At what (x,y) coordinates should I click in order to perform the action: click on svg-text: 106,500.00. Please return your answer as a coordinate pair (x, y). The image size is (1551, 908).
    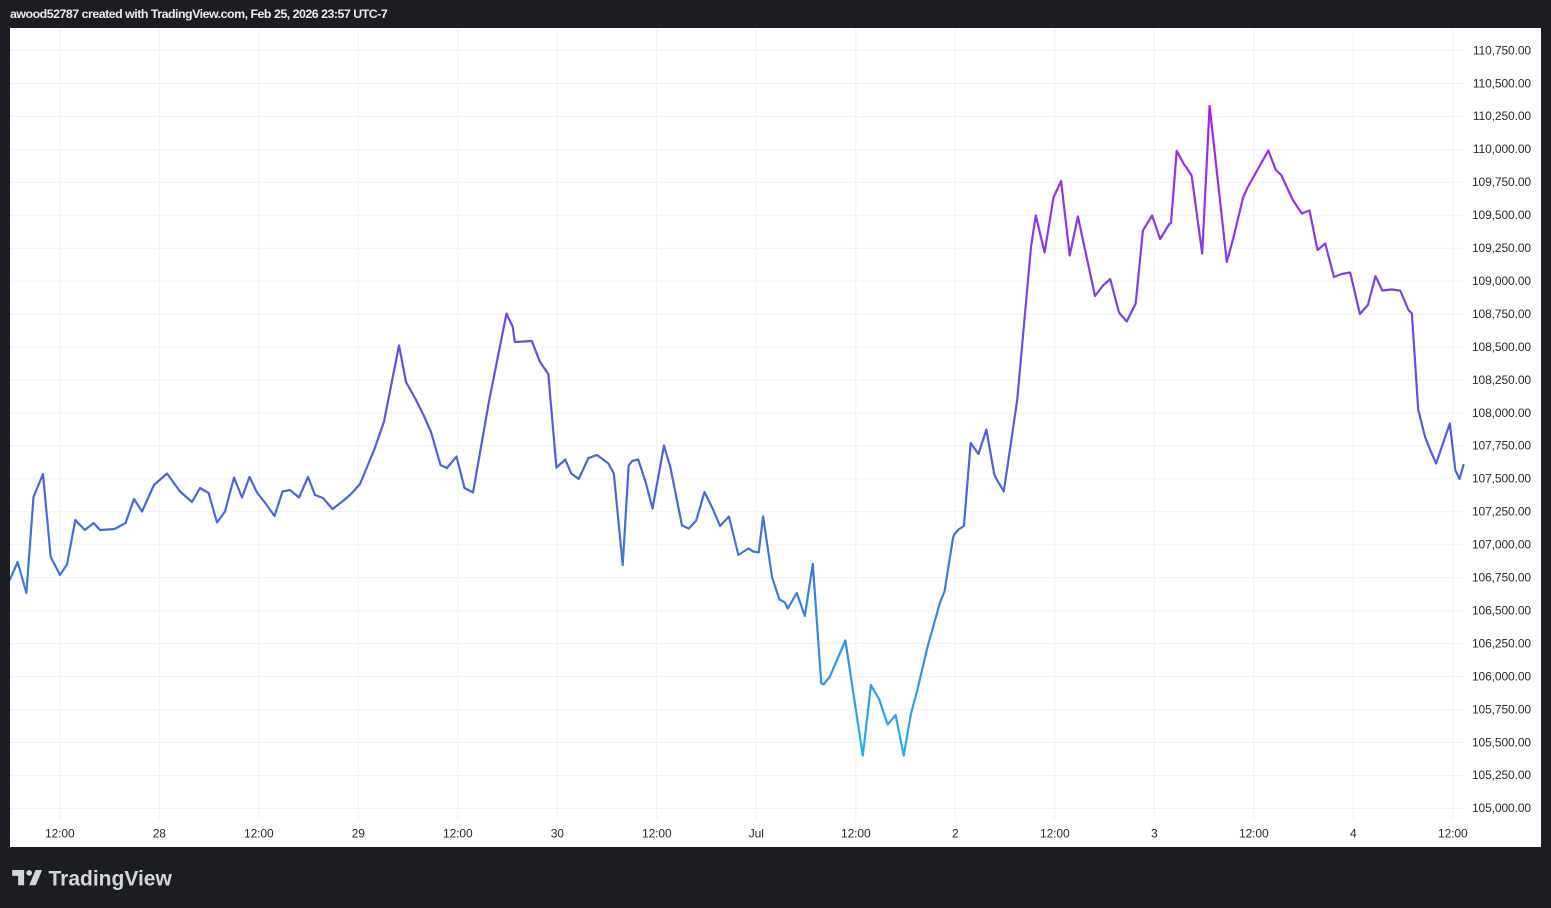
    Looking at the image, I should click on (1501, 611).